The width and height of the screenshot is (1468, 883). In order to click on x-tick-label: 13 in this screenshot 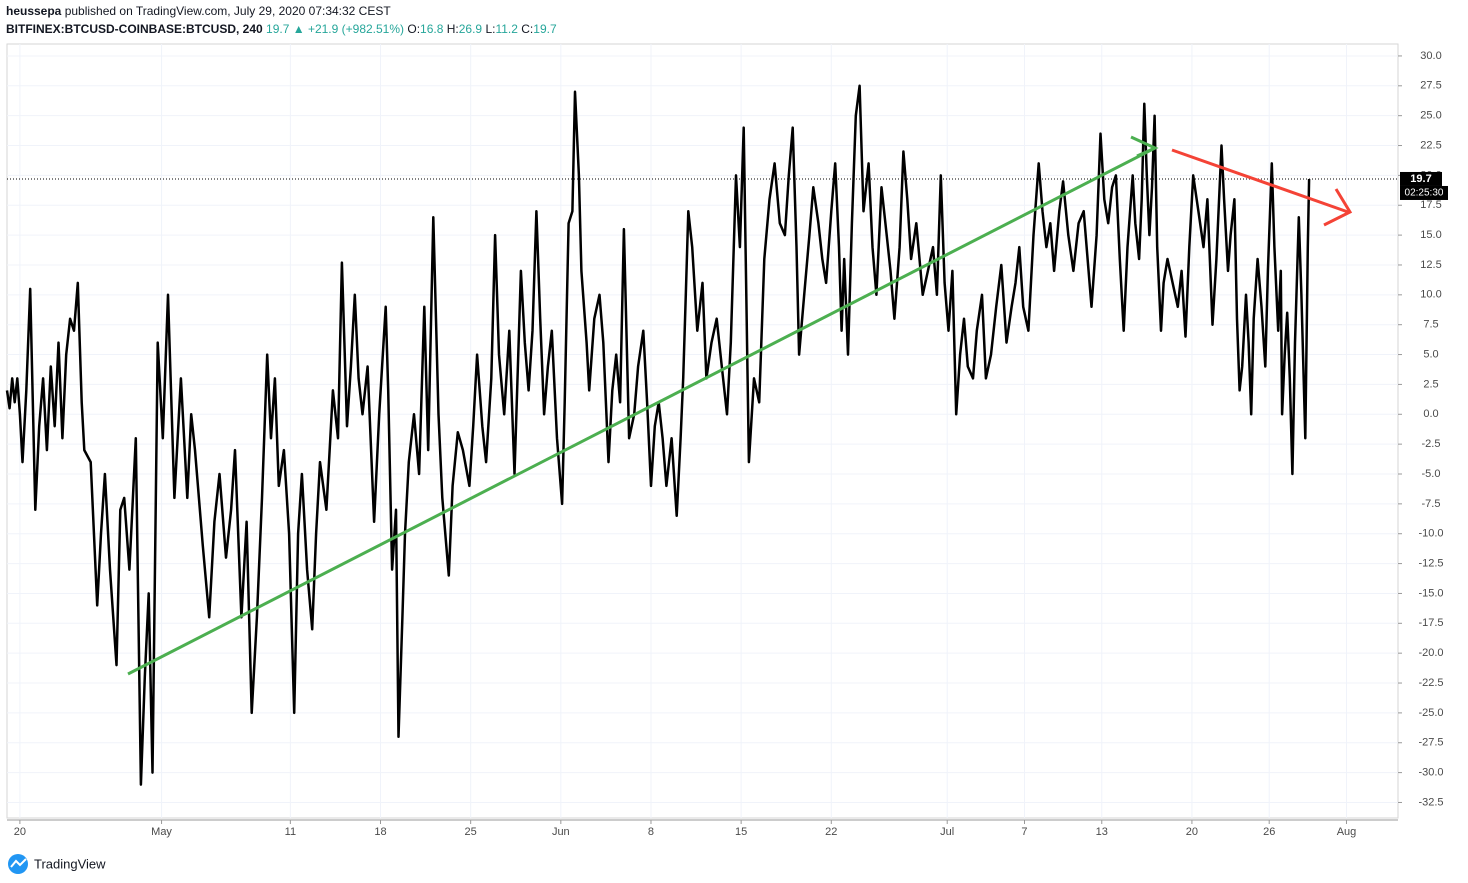, I will do `click(1102, 832)`.